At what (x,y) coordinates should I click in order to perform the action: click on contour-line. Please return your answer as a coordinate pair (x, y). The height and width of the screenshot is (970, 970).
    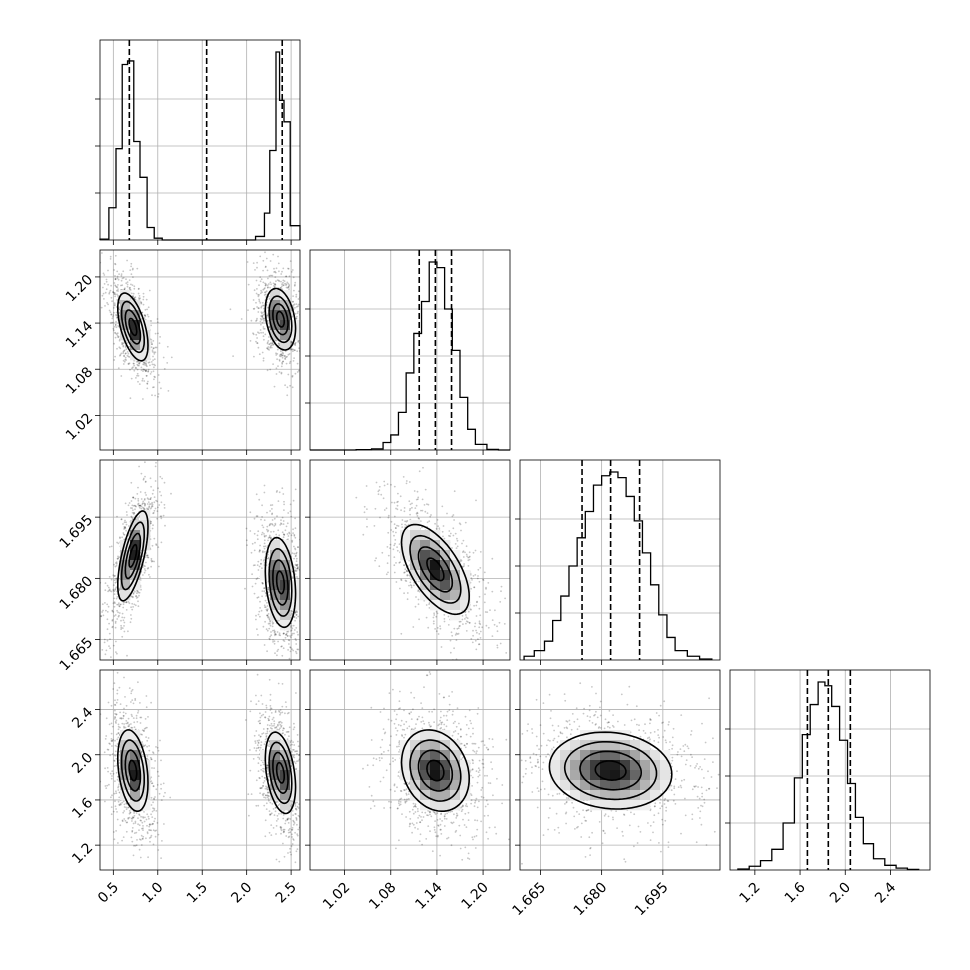
    Looking at the image, I should click on (280, 582).